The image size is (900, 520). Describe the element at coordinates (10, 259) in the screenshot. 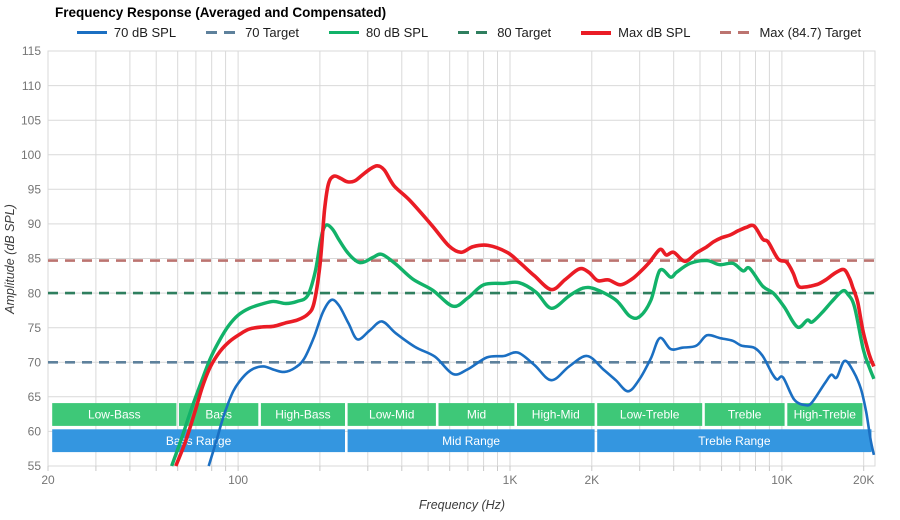

I see `y-axis-title: Amplitude (dB SPL)` at that location.